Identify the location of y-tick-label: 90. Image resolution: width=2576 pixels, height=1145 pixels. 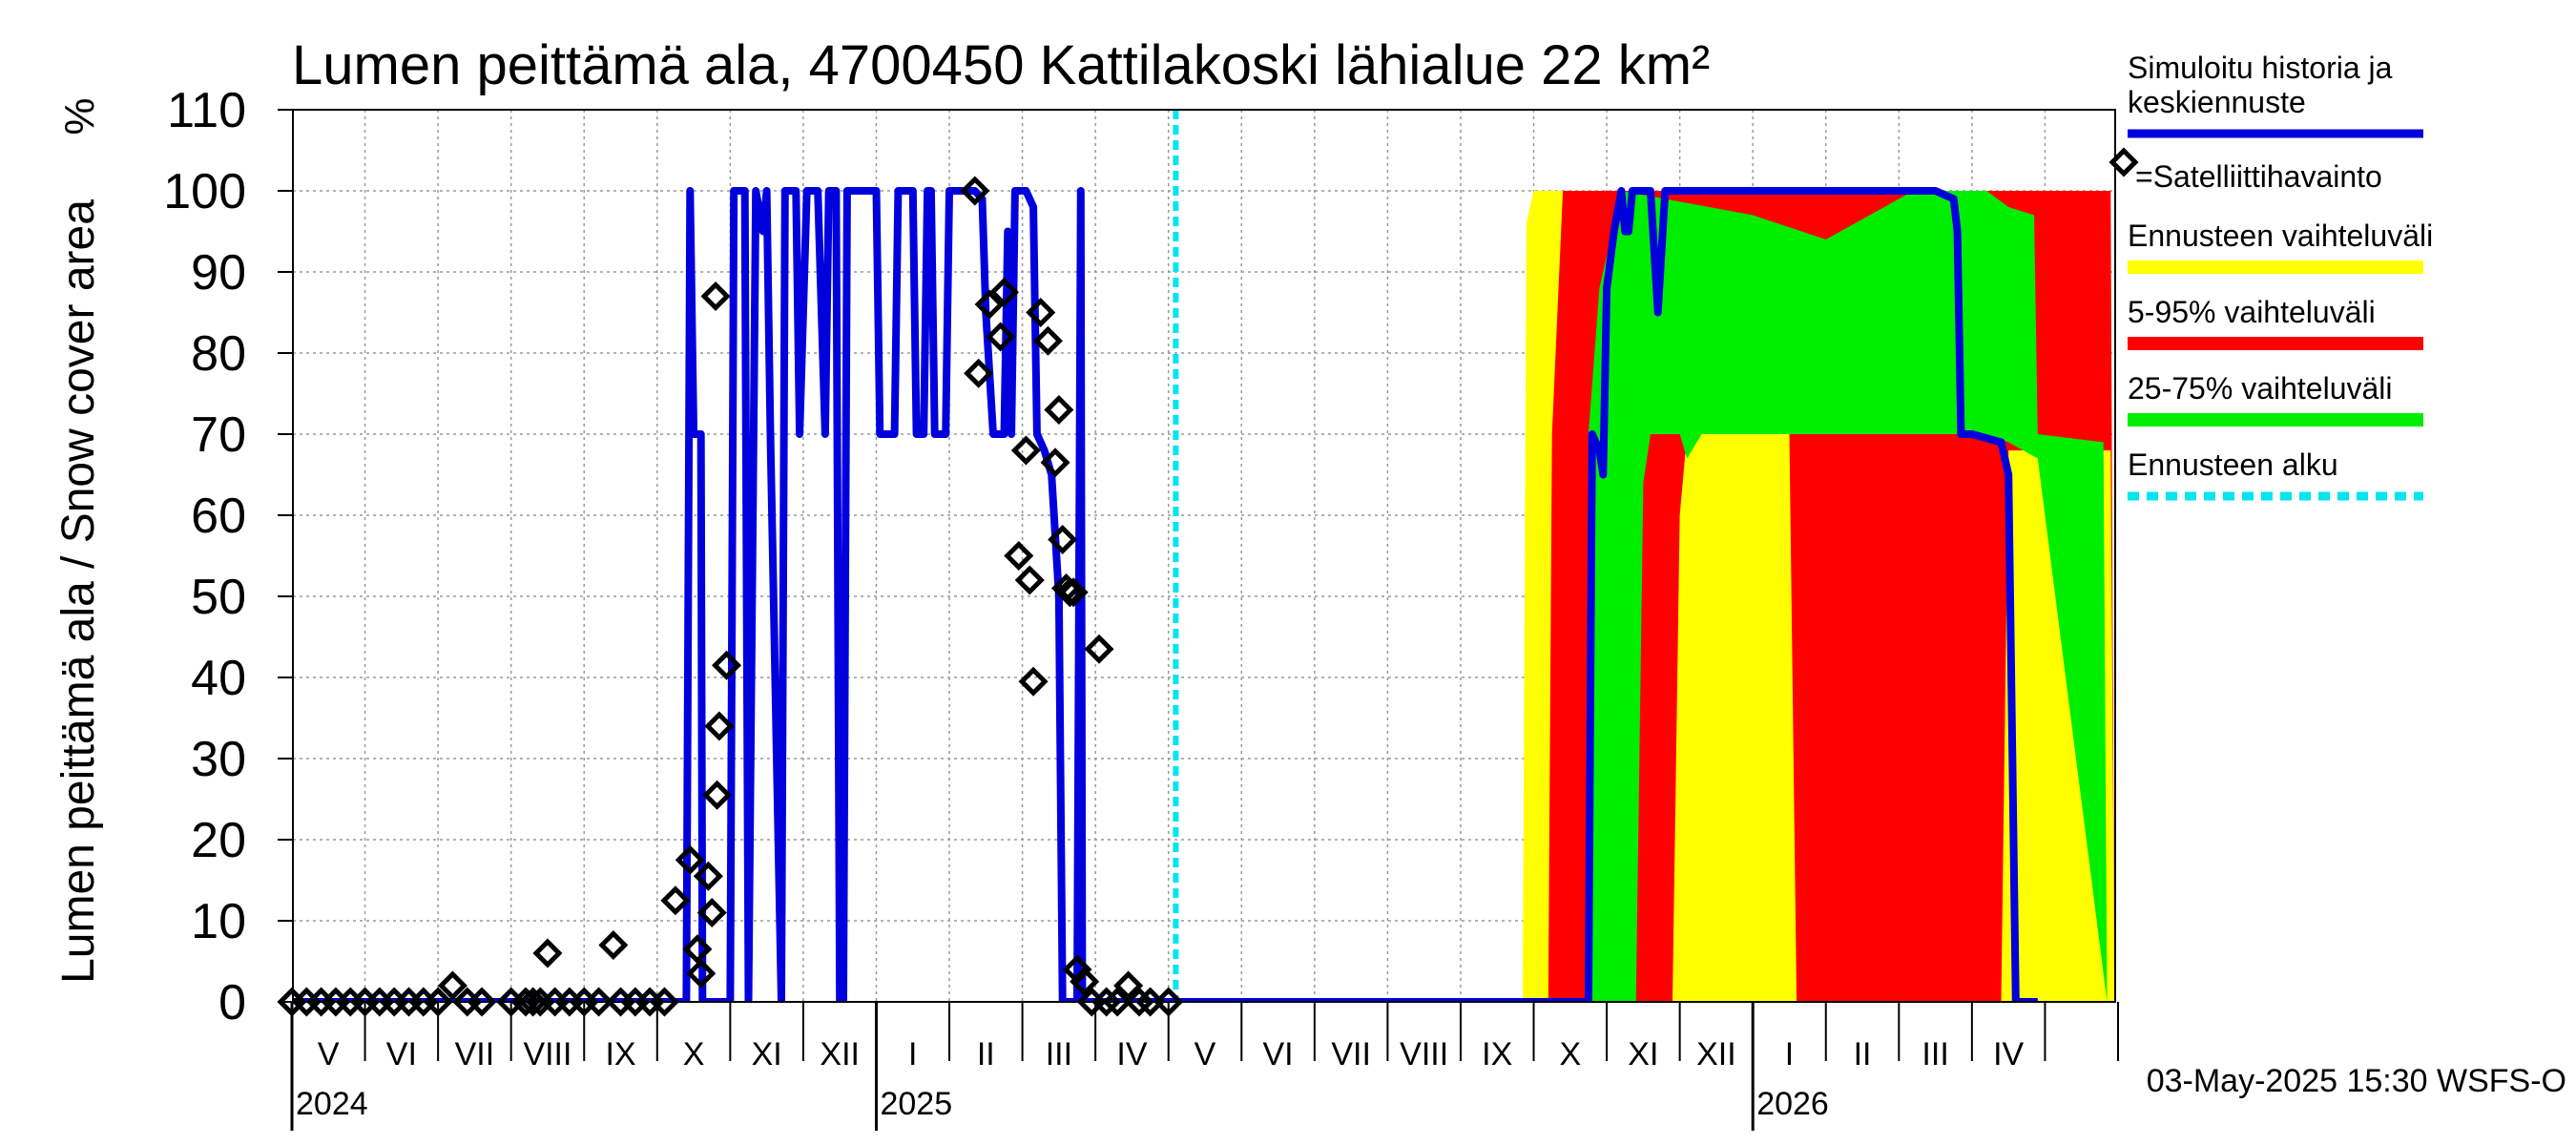
(218, 273).